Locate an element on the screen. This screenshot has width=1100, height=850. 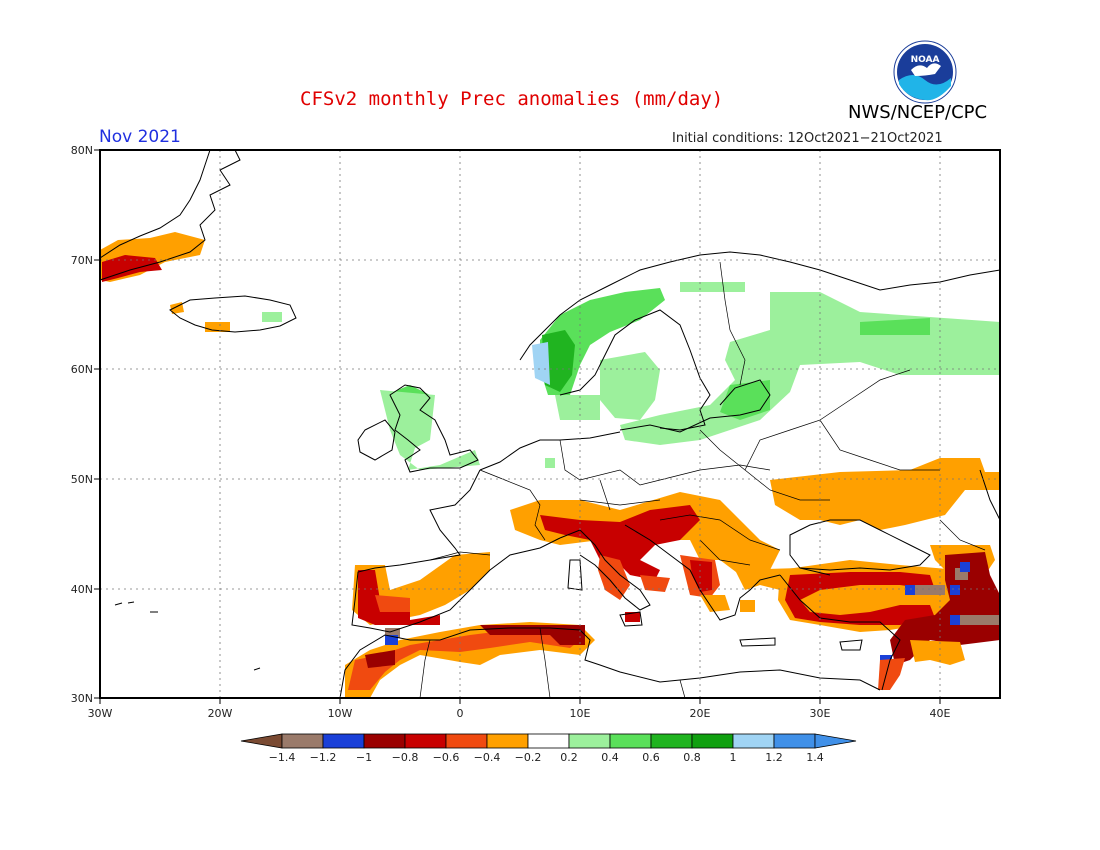
lon-labels: 30W 20W 10W 0 10E 20E 30E 40E is located at coordinates (519, 713).